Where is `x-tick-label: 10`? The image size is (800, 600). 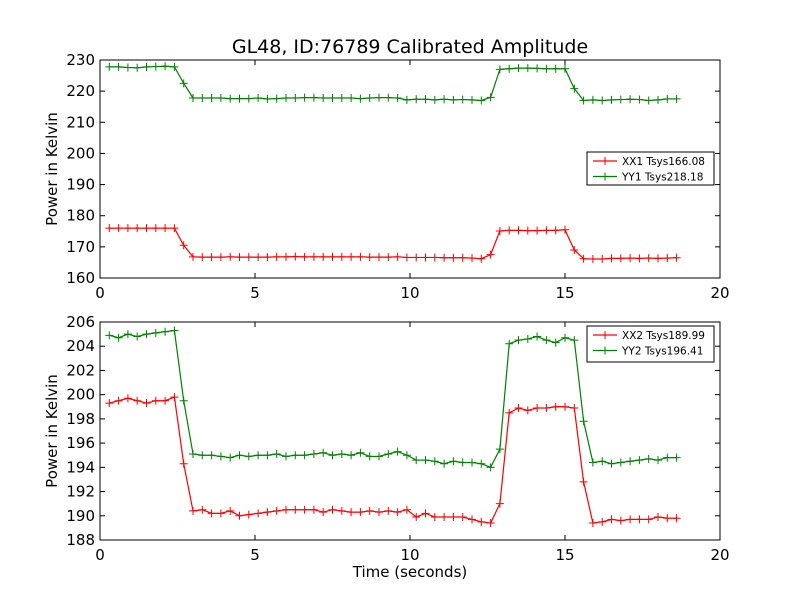
x-tick-label: 10 is located at coordinates (409, 555).